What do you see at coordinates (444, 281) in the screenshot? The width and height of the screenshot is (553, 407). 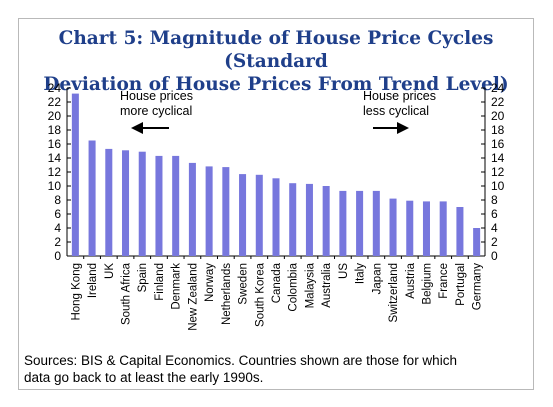 I see `category-label: France` at bounding box center [444, 281].